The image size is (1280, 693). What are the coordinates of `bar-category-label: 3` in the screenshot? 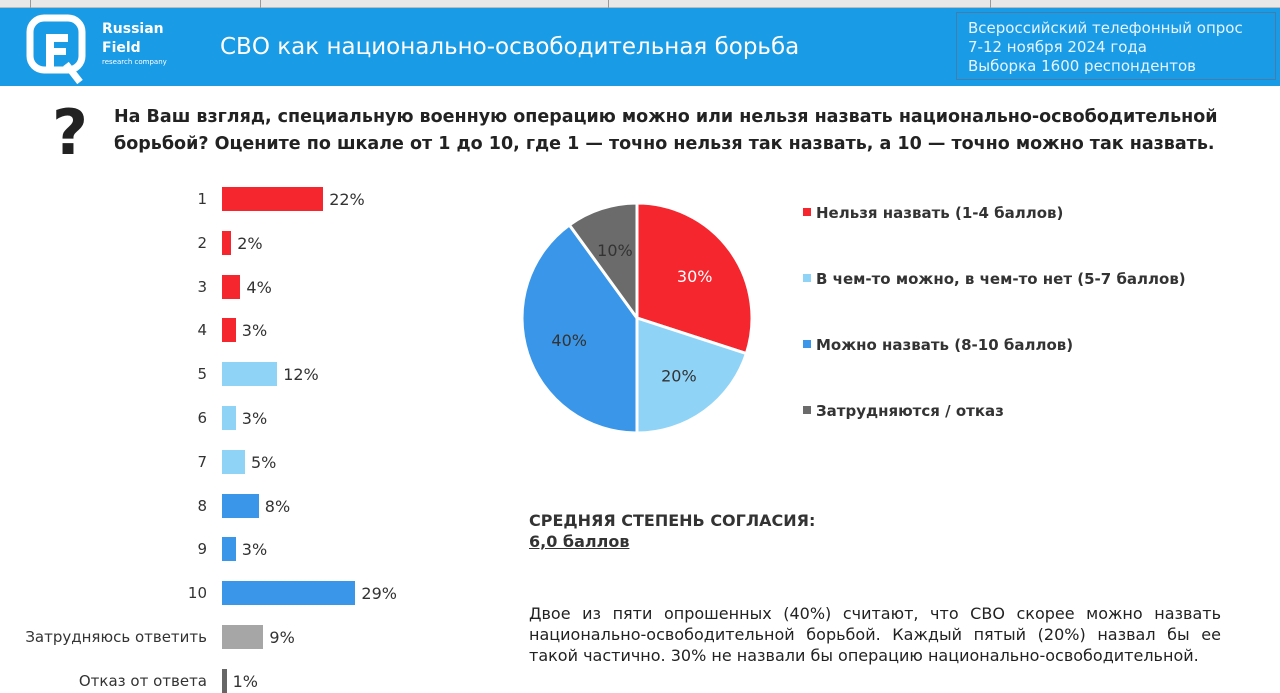 It's located at (202, 286).